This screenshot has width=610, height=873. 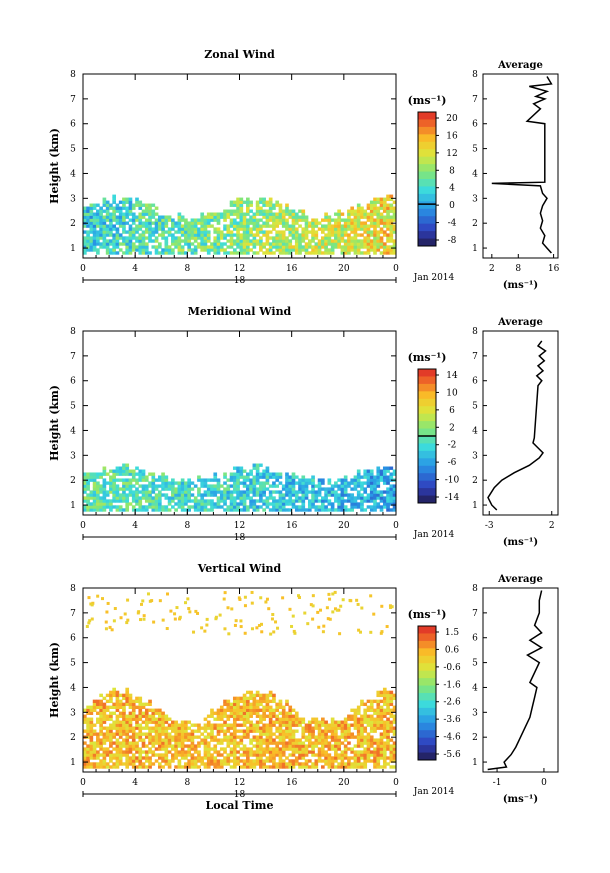 I want to click on colorbar-tick-label: 8, so click(x=452, y=171).